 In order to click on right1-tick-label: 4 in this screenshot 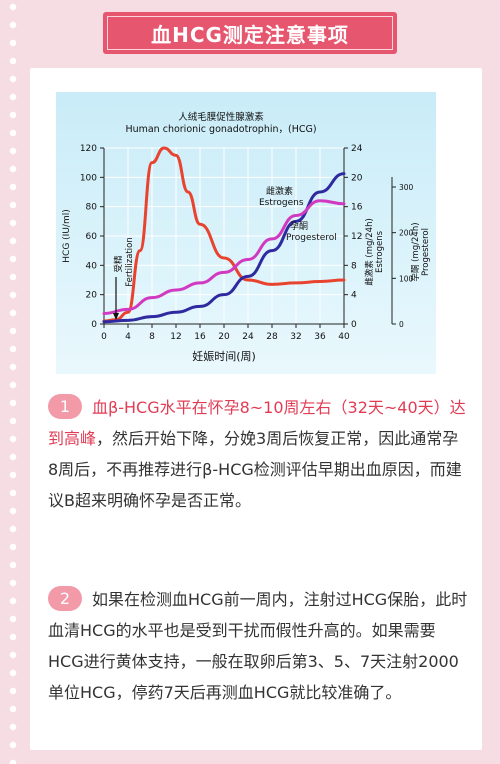, I will do `click(354, 296)`.